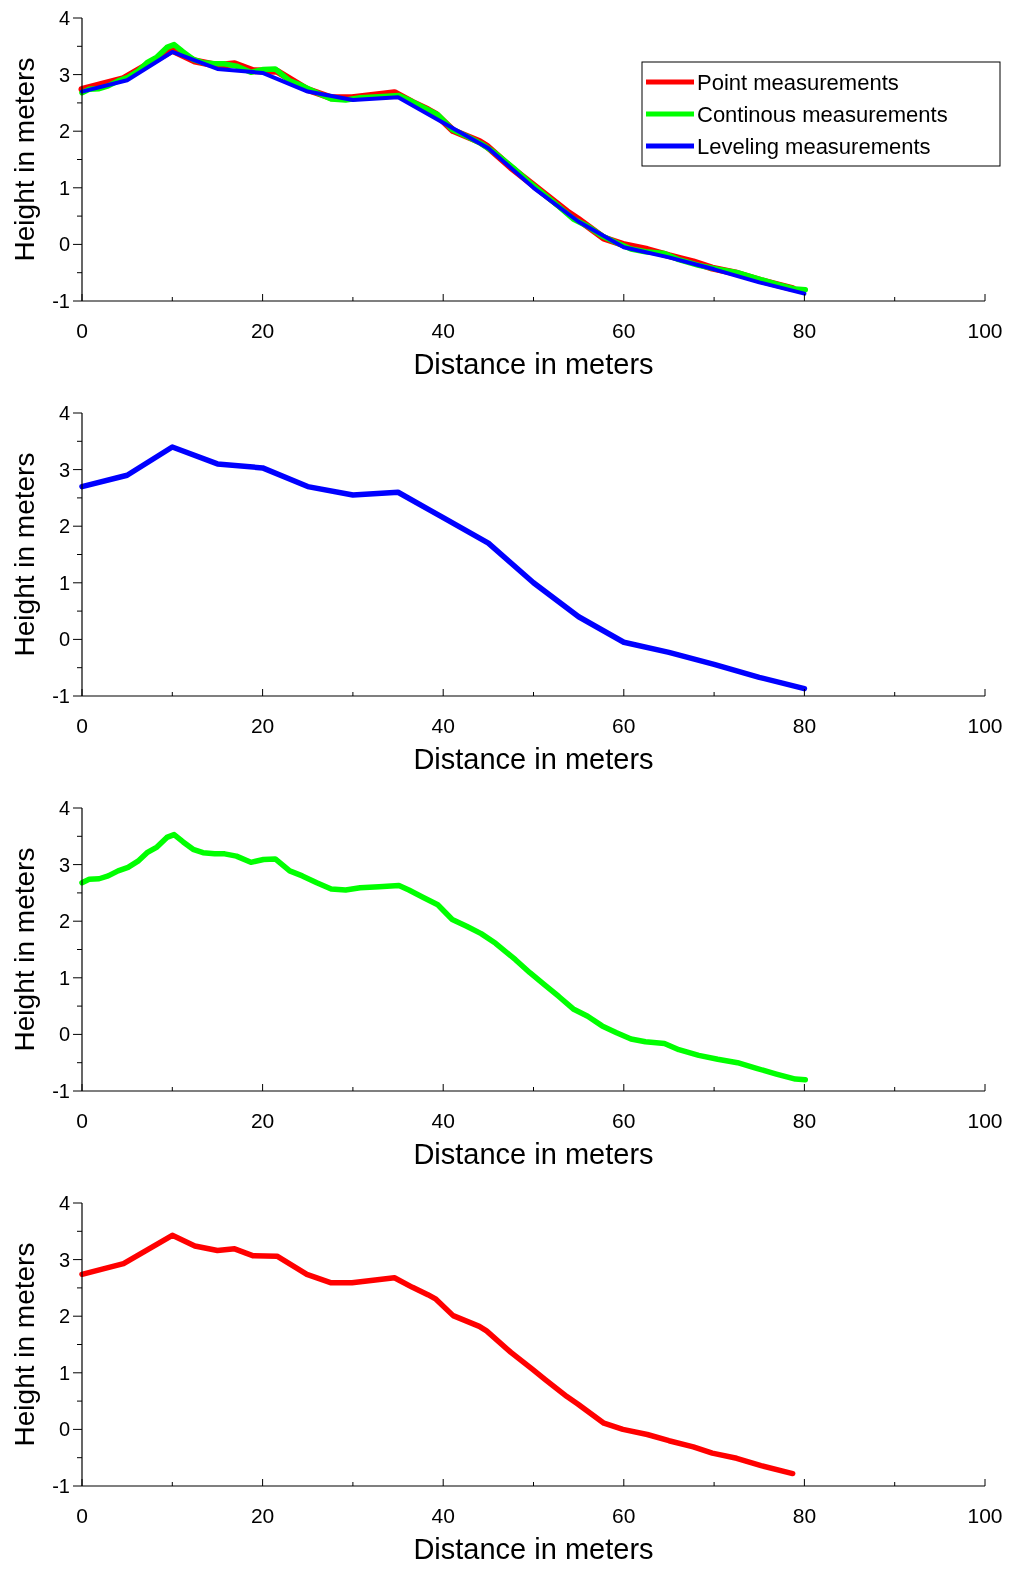  Describe the element at coordinates (822, 114) in the screenshot. I see `legend-label: Continous measurements` at that location.